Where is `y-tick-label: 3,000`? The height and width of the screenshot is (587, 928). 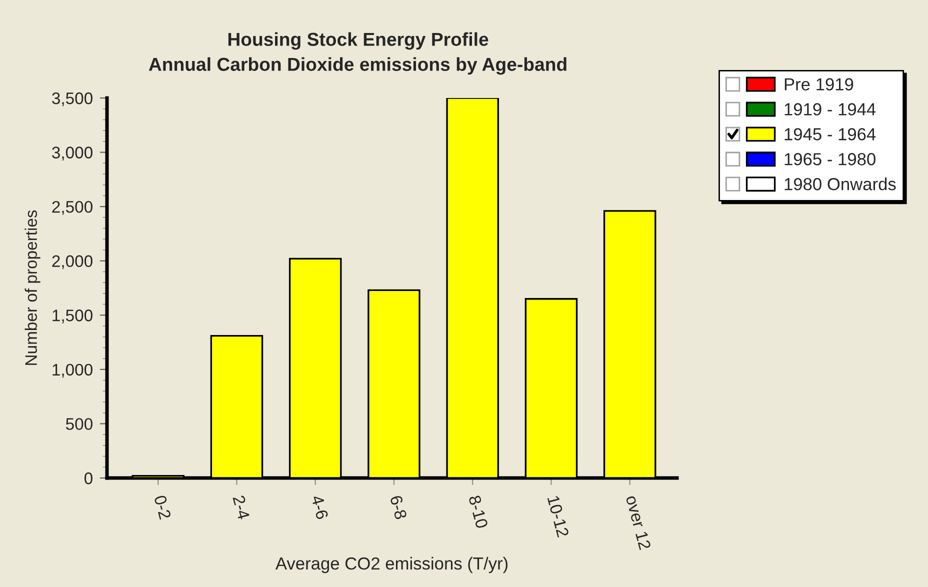 y-tick-label: 3,000 is located at coordinates (72, 153).